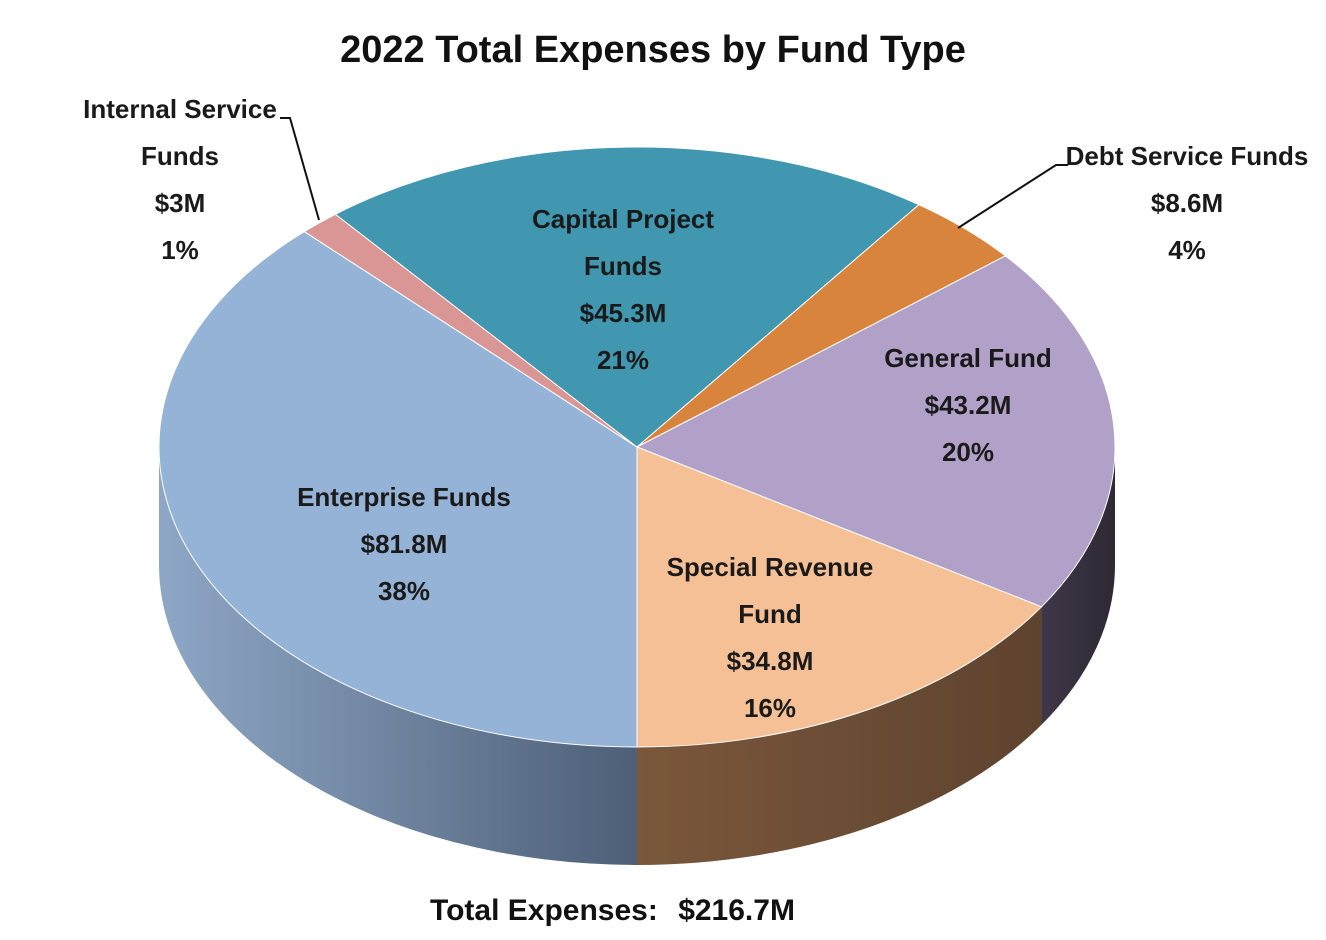 The width and height of the screenshot is (1326, 940). What do you see at coordinates (1187, 250) in the screenshot?
I see `slice-percent-debt: 4%` at bounding box center [1187, 250].